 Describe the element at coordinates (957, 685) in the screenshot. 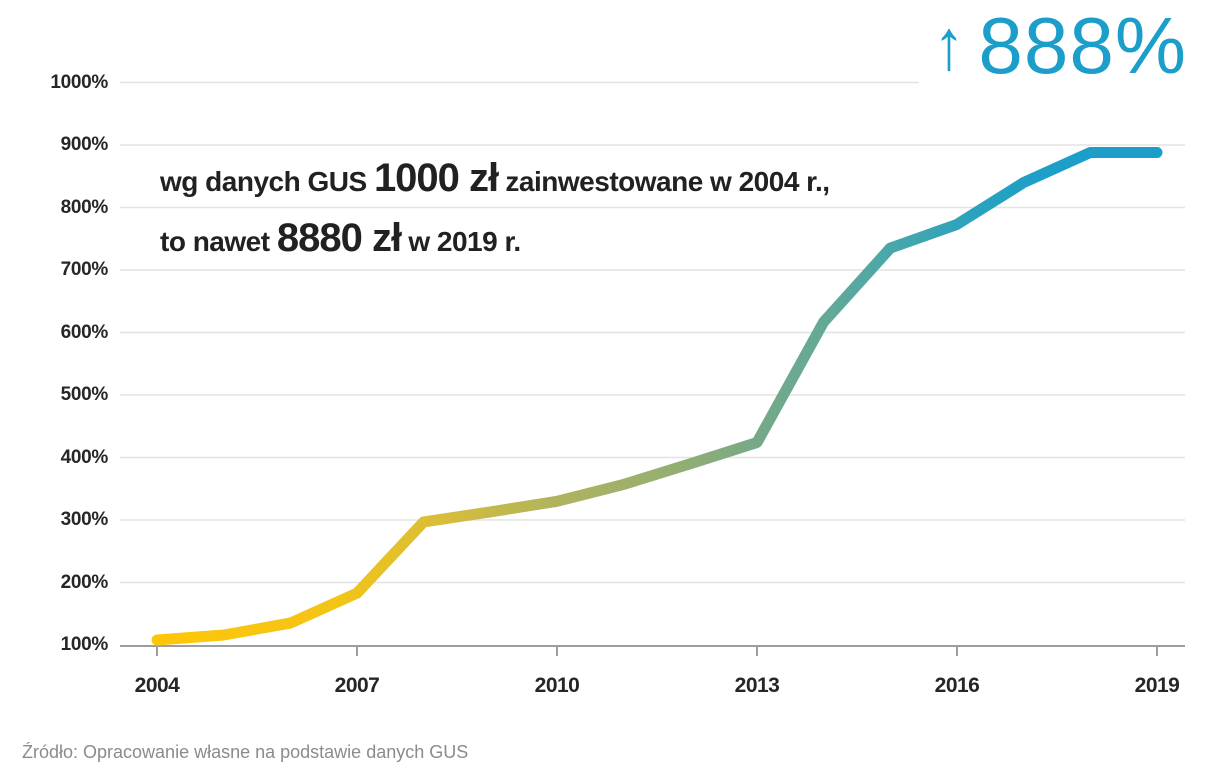

I see `x-axis-label: 2016` at that location.